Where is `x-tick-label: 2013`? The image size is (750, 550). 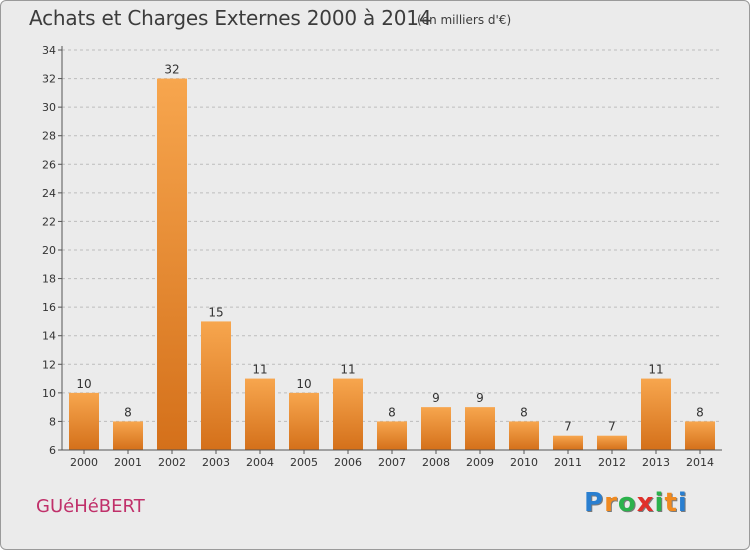 x-tick-label: 2013 is located at coordinates (656, 462).